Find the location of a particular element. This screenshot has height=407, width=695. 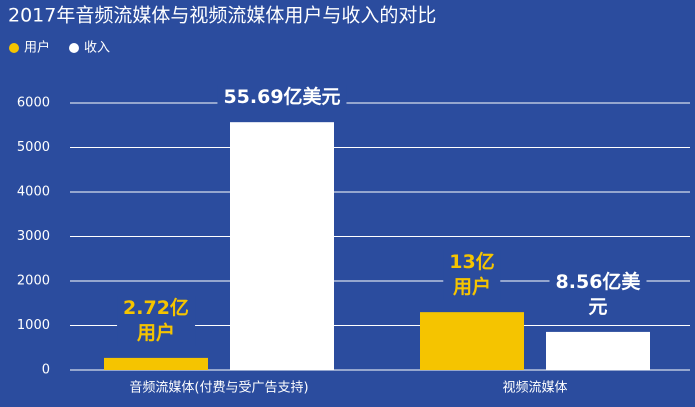

y-tick-label: 6000 is located at coordinates (33, 103).